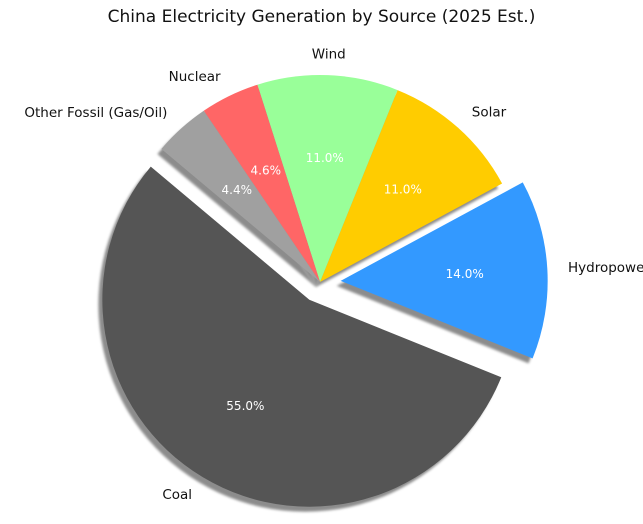 The width and height of the screenshot is (643, 524). I want to click on slice-wind, so click(327, 178).